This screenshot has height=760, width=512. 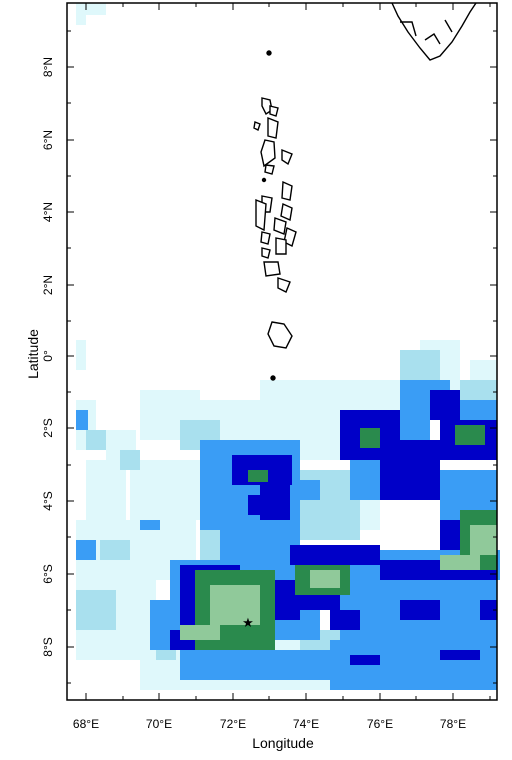 What do you see at coordinates (48, 140) in the screenshot?
I see `y-tick-label: 6°N` at bounding box center [48, 140].